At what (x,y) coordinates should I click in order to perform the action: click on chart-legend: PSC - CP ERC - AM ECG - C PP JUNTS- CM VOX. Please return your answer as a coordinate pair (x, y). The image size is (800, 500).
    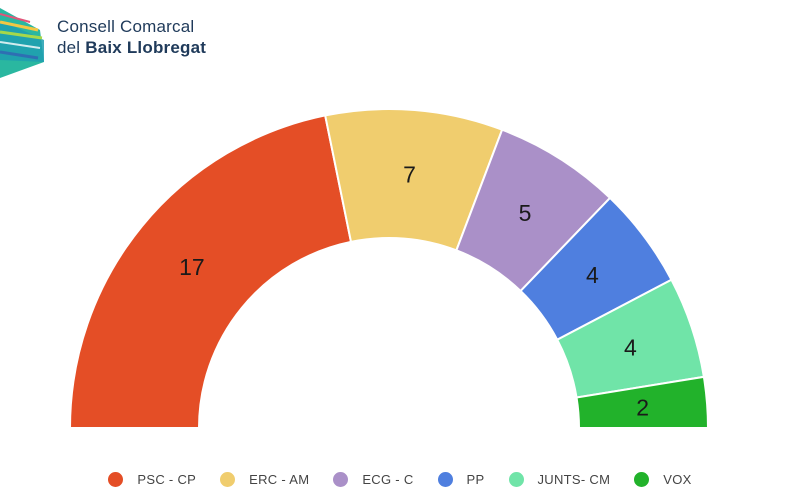
    Looking at the image, I should click on (400, 479).